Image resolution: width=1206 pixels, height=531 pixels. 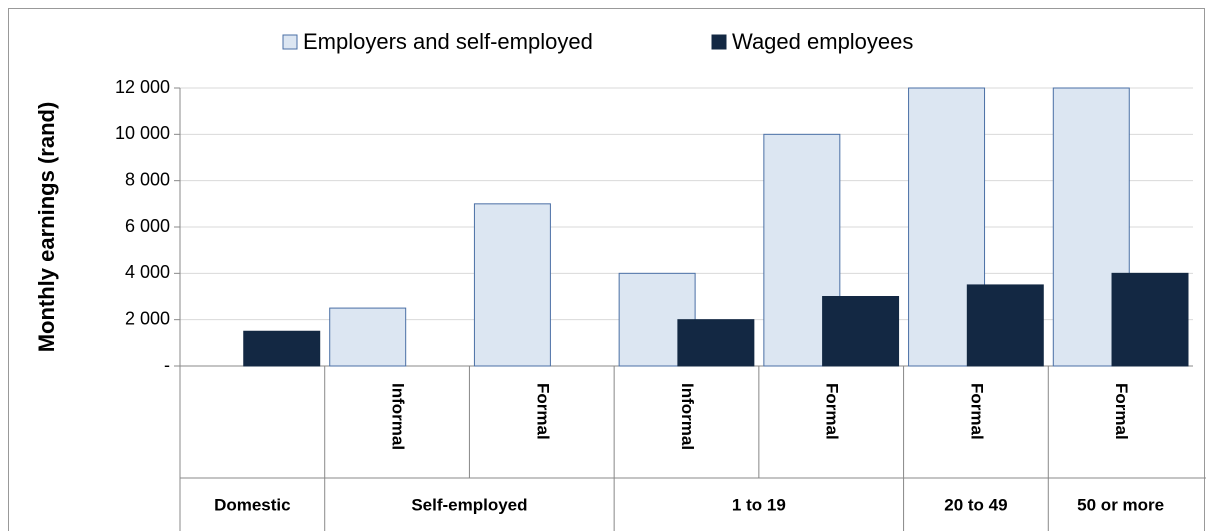 I want to click on y-tick-label: -, so click(x=167, y=365).